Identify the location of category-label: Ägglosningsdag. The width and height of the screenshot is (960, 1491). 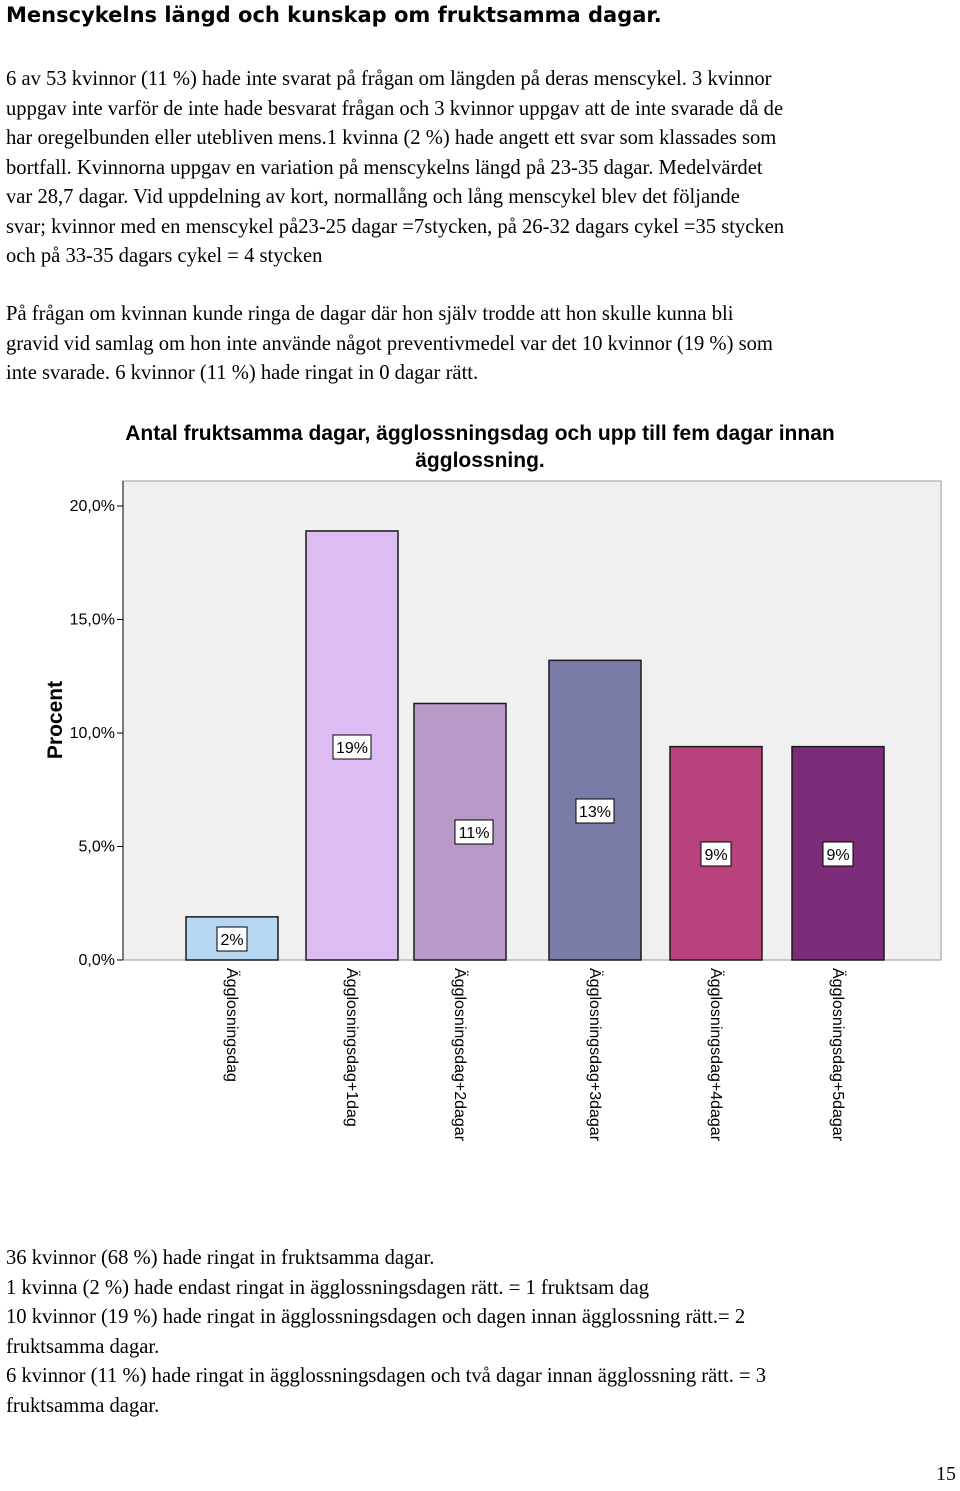
(232, 1025).